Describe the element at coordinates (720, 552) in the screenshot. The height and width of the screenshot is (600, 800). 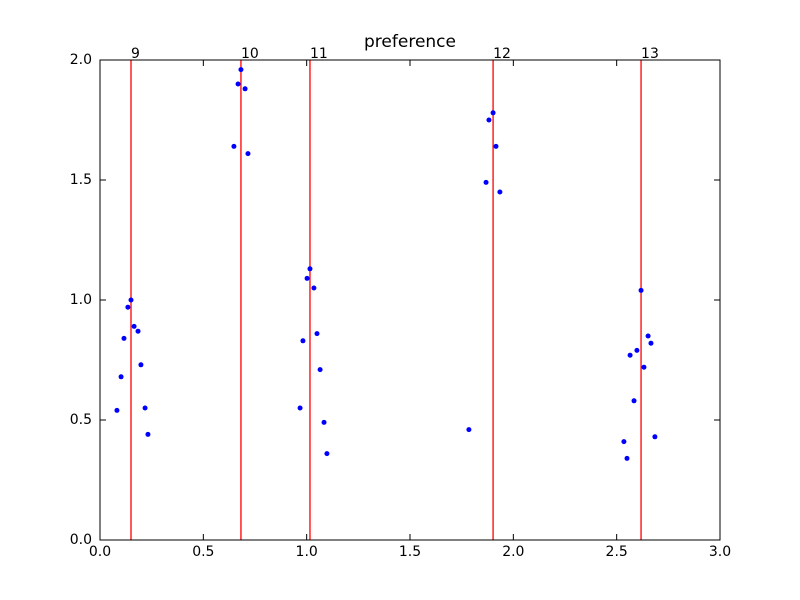
I see `x-tick-label: 3.0` at that location.